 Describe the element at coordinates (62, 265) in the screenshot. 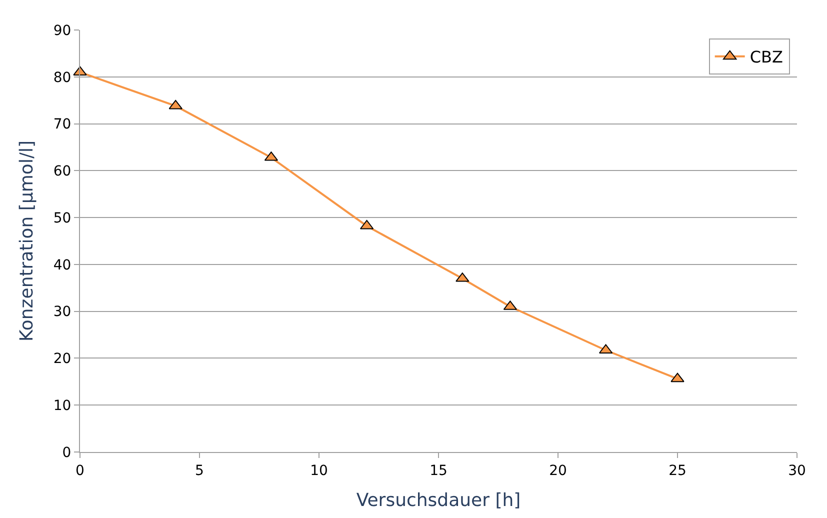

I see `y-tick-label: 40` at that location.